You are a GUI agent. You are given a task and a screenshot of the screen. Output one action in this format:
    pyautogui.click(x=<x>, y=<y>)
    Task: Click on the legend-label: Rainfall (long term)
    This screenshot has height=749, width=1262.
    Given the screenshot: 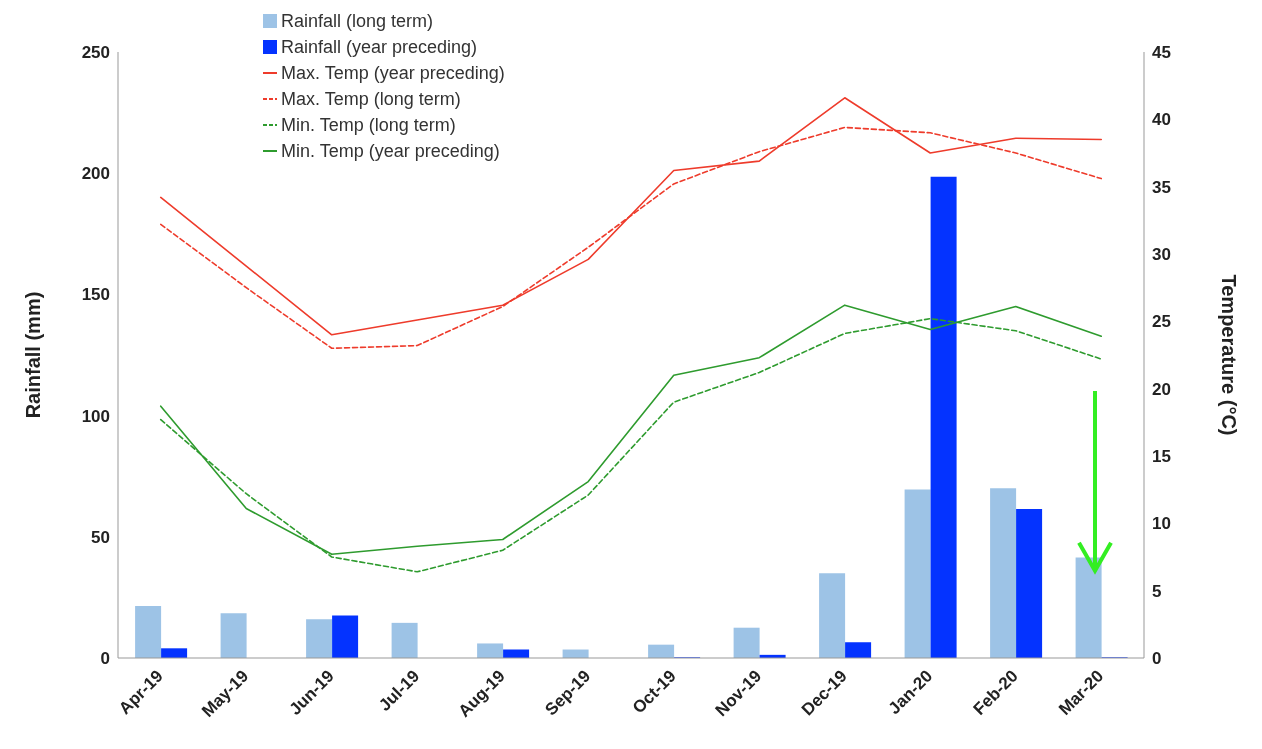 What is the action you would take?
    pyautogui.click(x=357, y=21)
    